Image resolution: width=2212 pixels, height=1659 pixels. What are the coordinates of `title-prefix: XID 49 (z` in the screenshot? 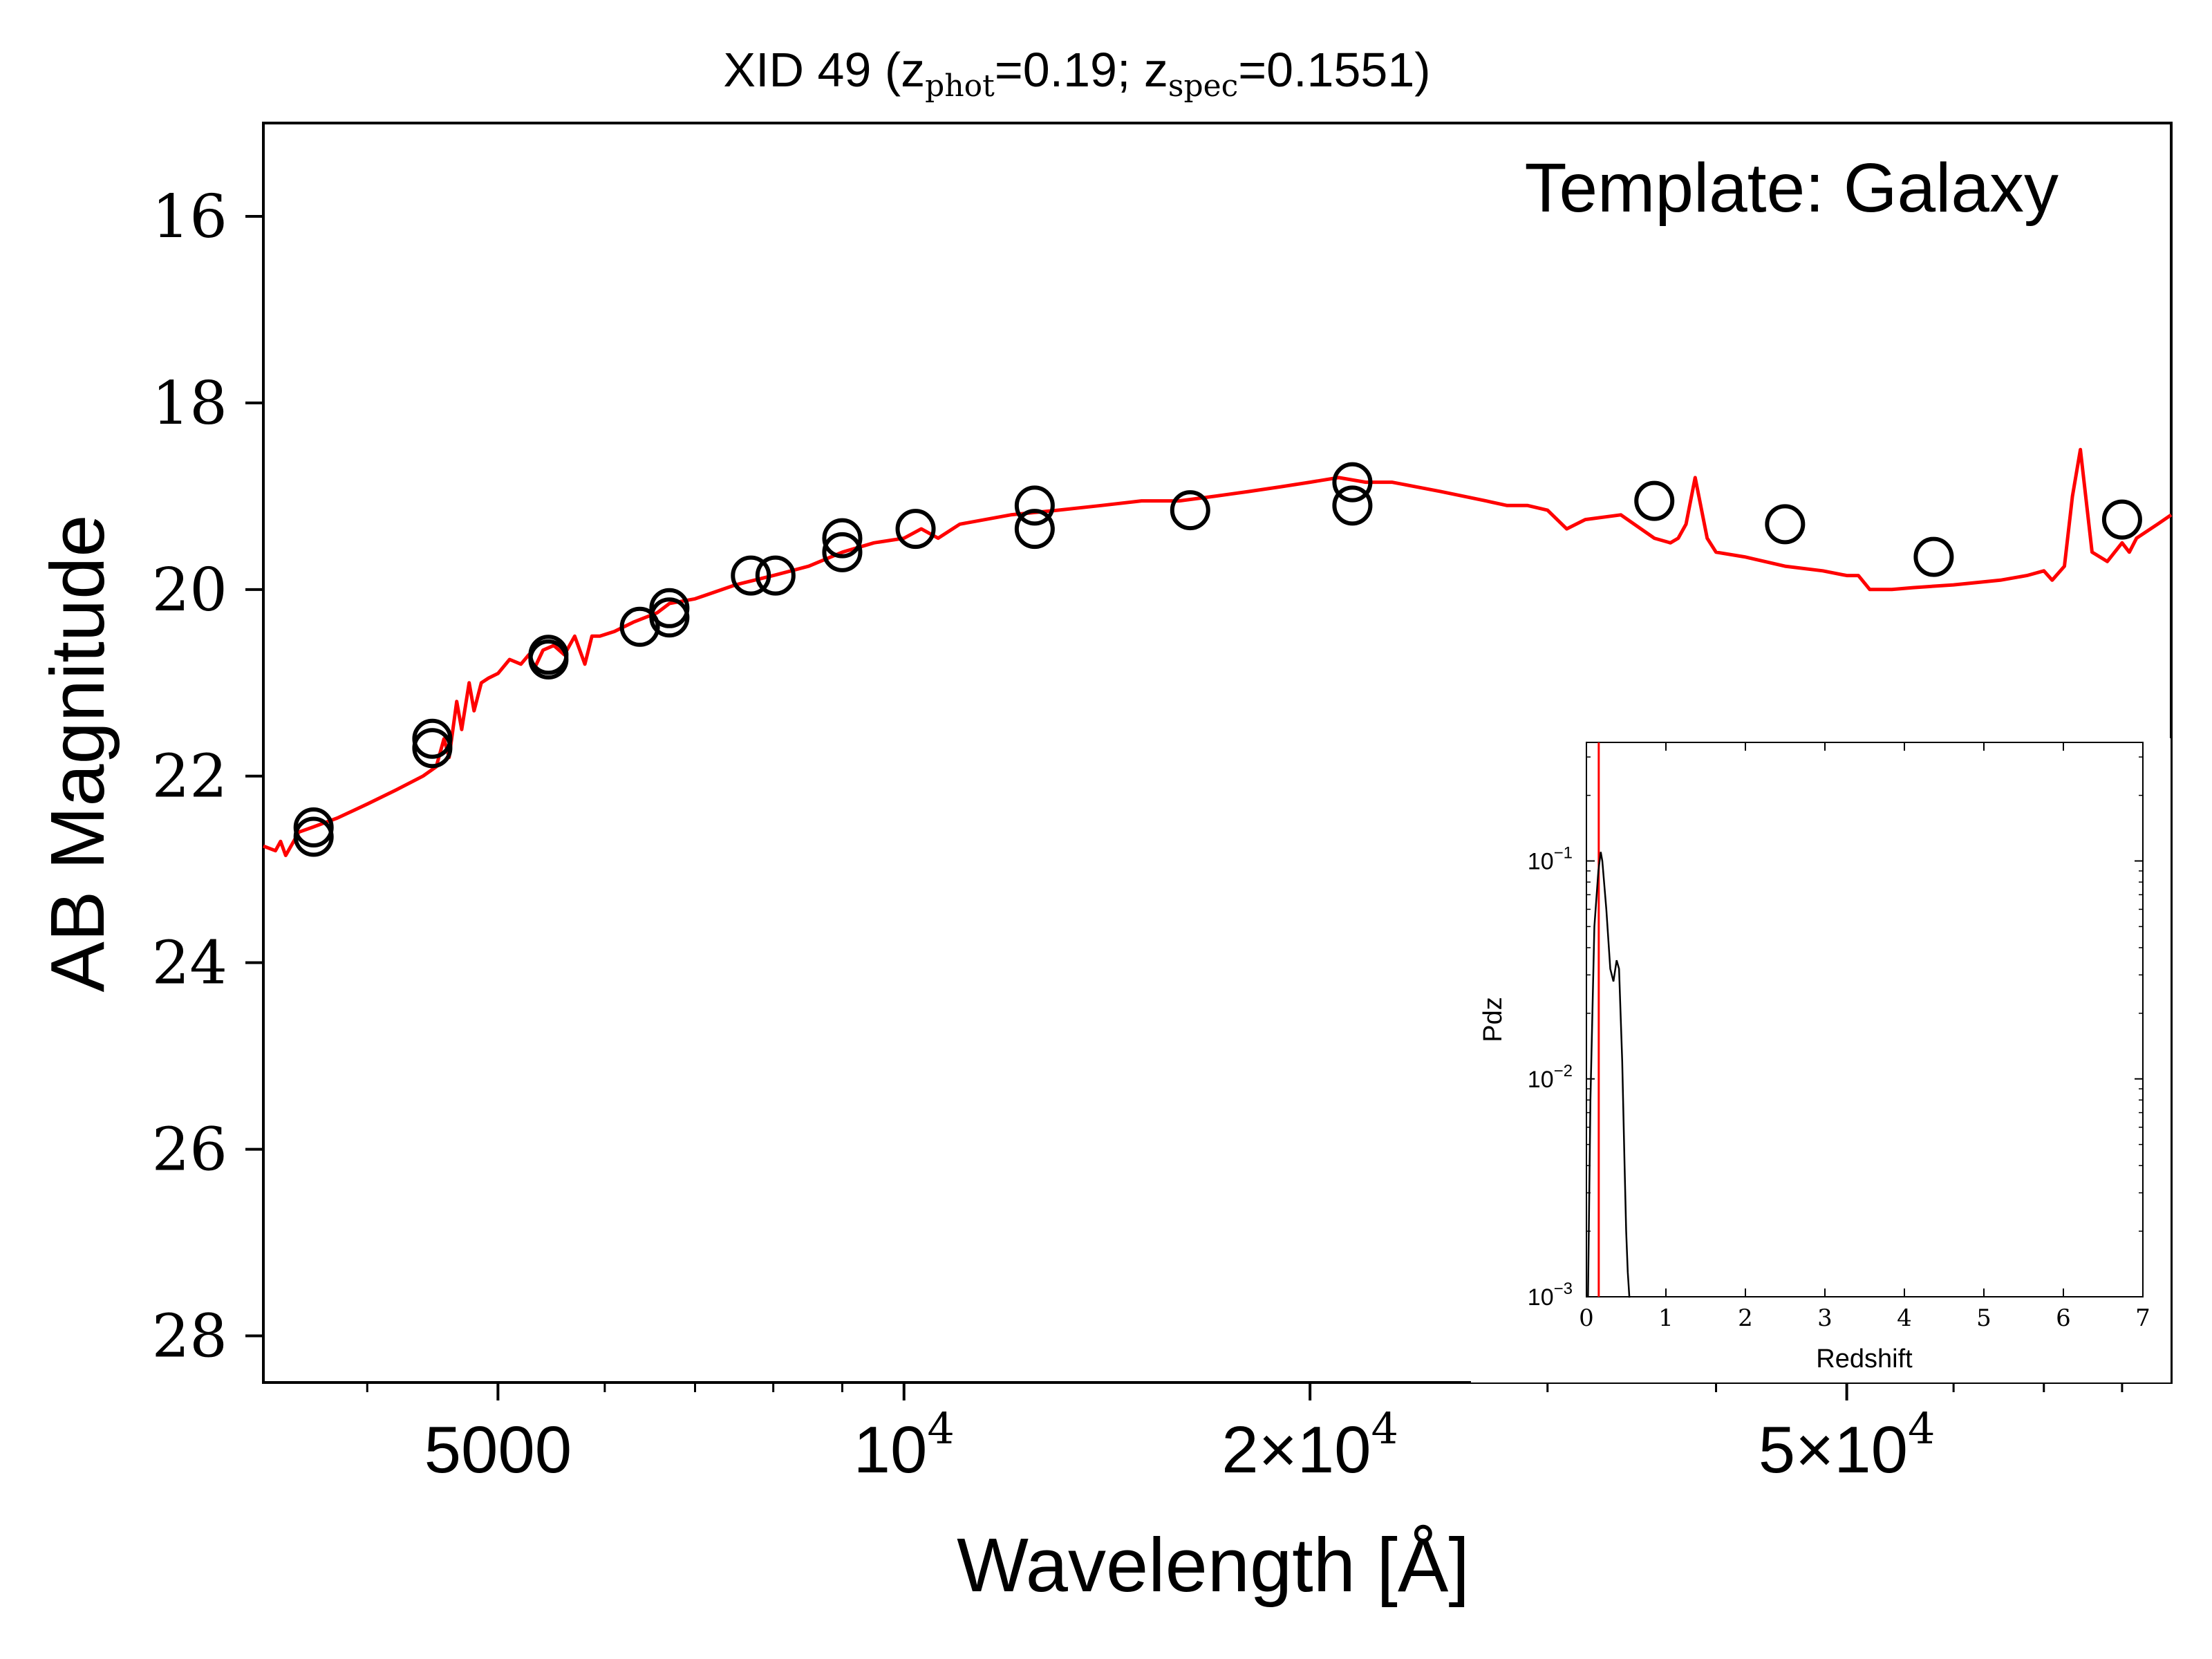 It's located at (824, 70).